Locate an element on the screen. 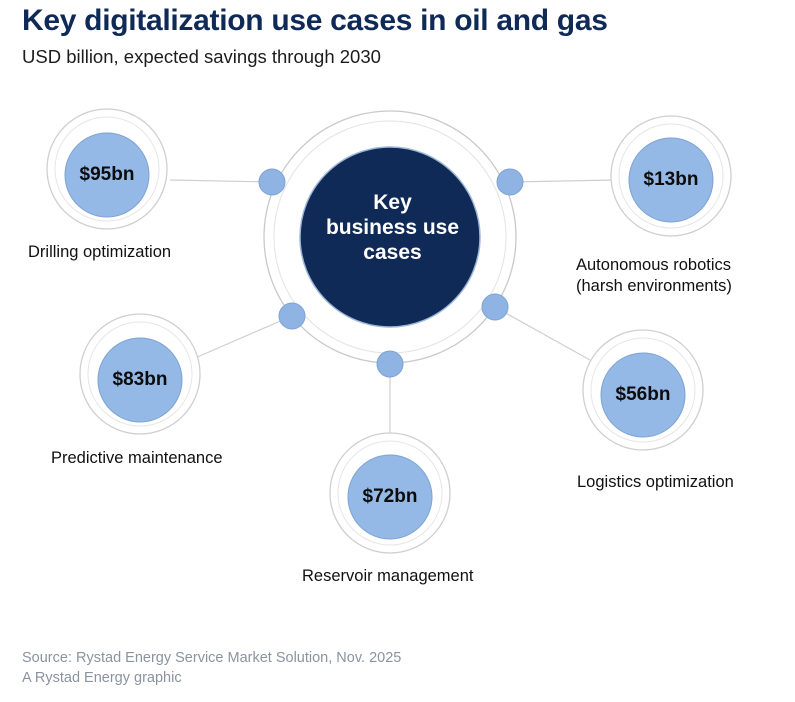 Image resolution: width=795 pixels, height=702 pixels. central-hub-line: cases is located at coordinates (392, 252).